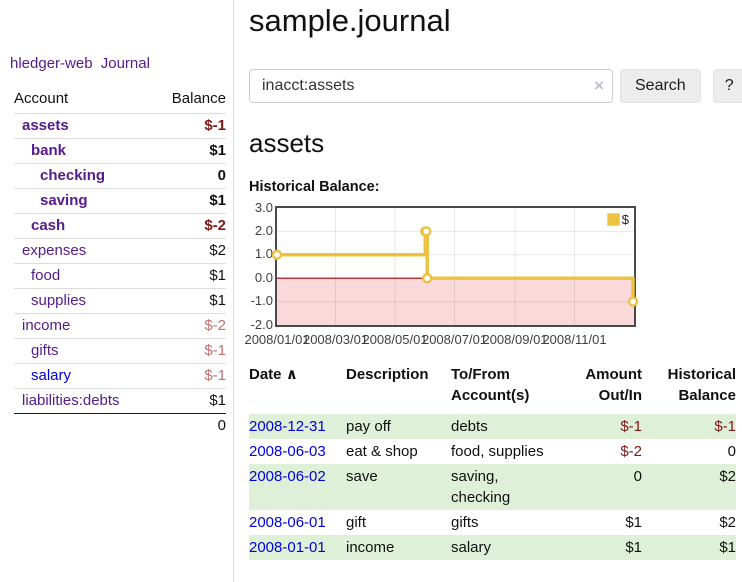  Describe the element at coordinates (84, 426) in the screenshot. I see `accounts-total-spacer` at that location.